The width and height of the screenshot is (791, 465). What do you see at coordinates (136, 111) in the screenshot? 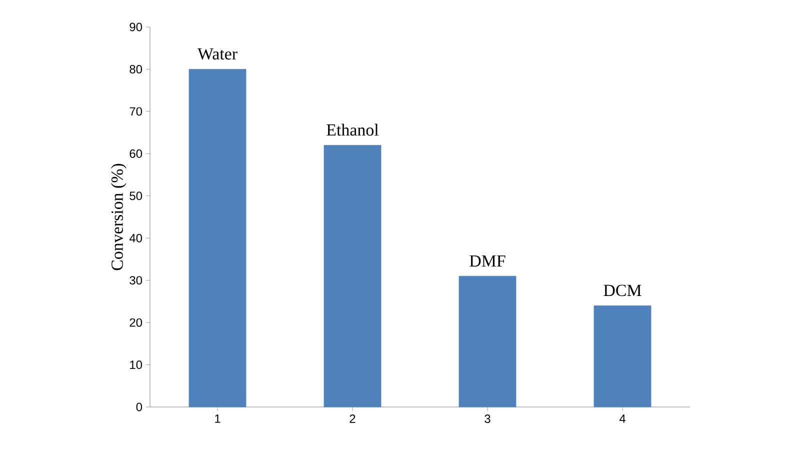
I see `y-tick-label: 70` at bounding box center [136, 111].